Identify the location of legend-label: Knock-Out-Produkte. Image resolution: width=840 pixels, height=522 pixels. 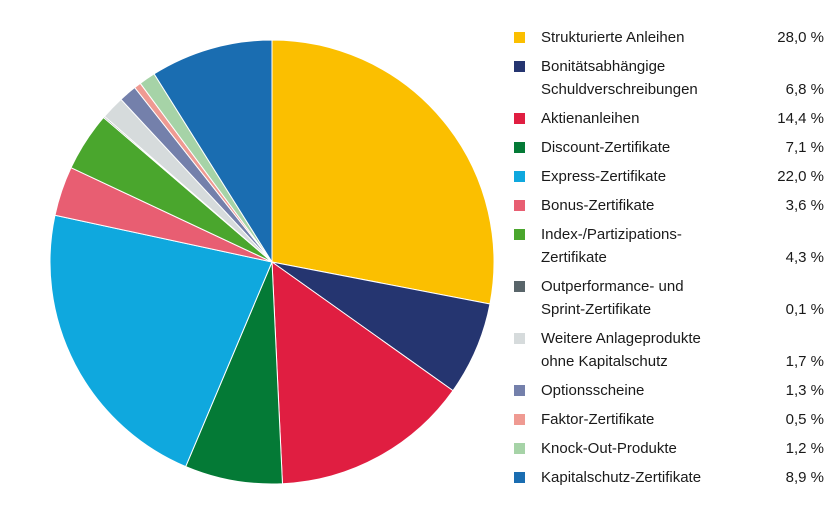
(609, 448).